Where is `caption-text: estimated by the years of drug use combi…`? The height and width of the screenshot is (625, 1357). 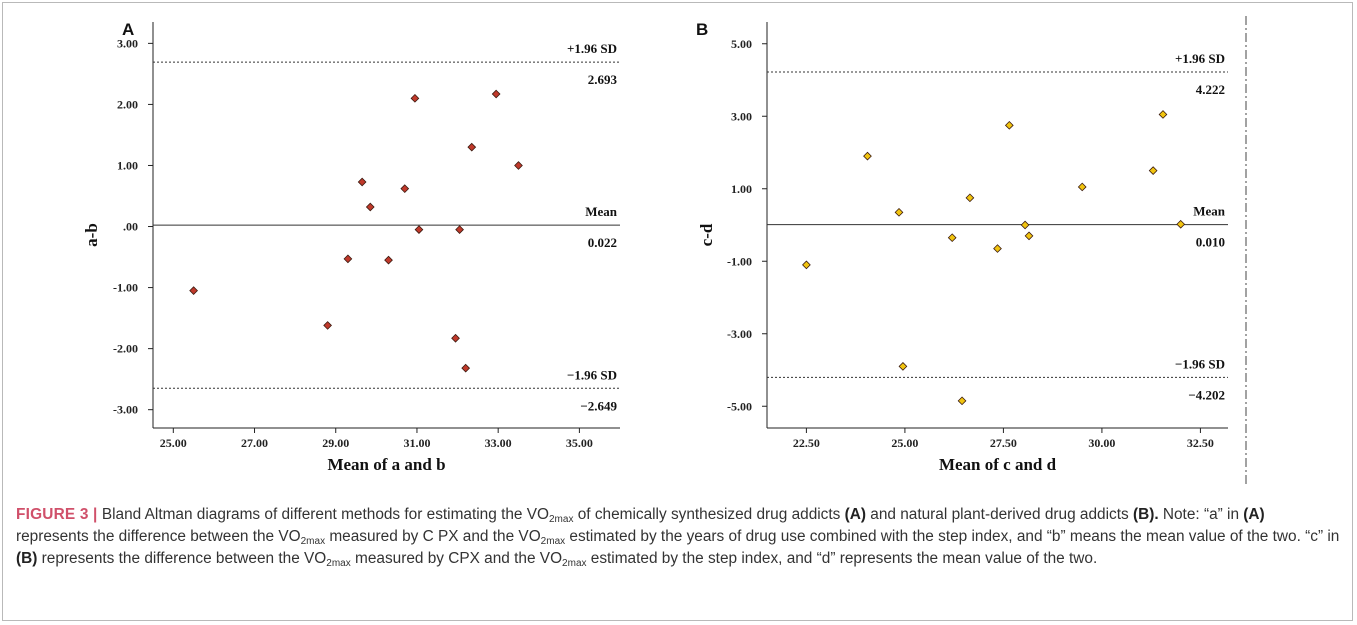 caption-text: estimated by the years of drug use combi… is located at coordinates (952, 536).